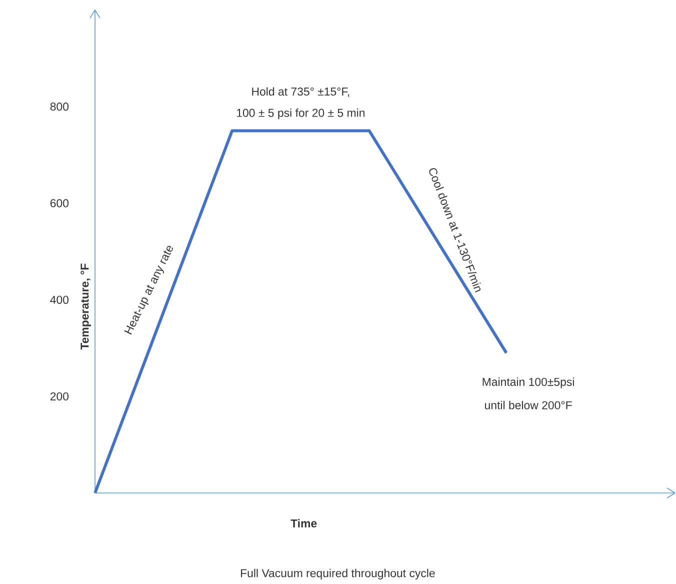  Describe the element at coordinates (59, 106) in the screenshot. I see `y-tick-label: 800` at that location.